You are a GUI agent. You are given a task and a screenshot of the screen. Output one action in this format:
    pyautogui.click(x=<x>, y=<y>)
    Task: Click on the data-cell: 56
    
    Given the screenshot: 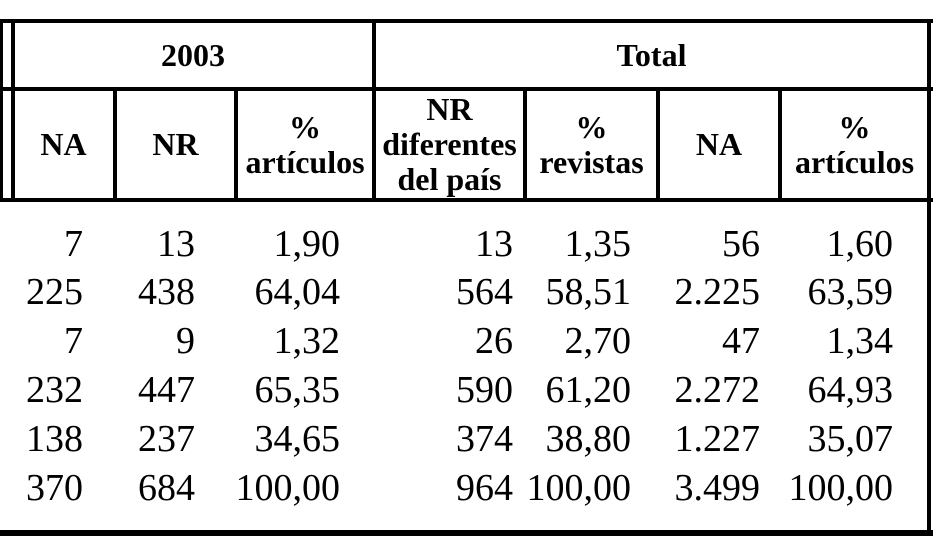 What is the action you would take?
    pyautogui.click(x=741, y=243)
    